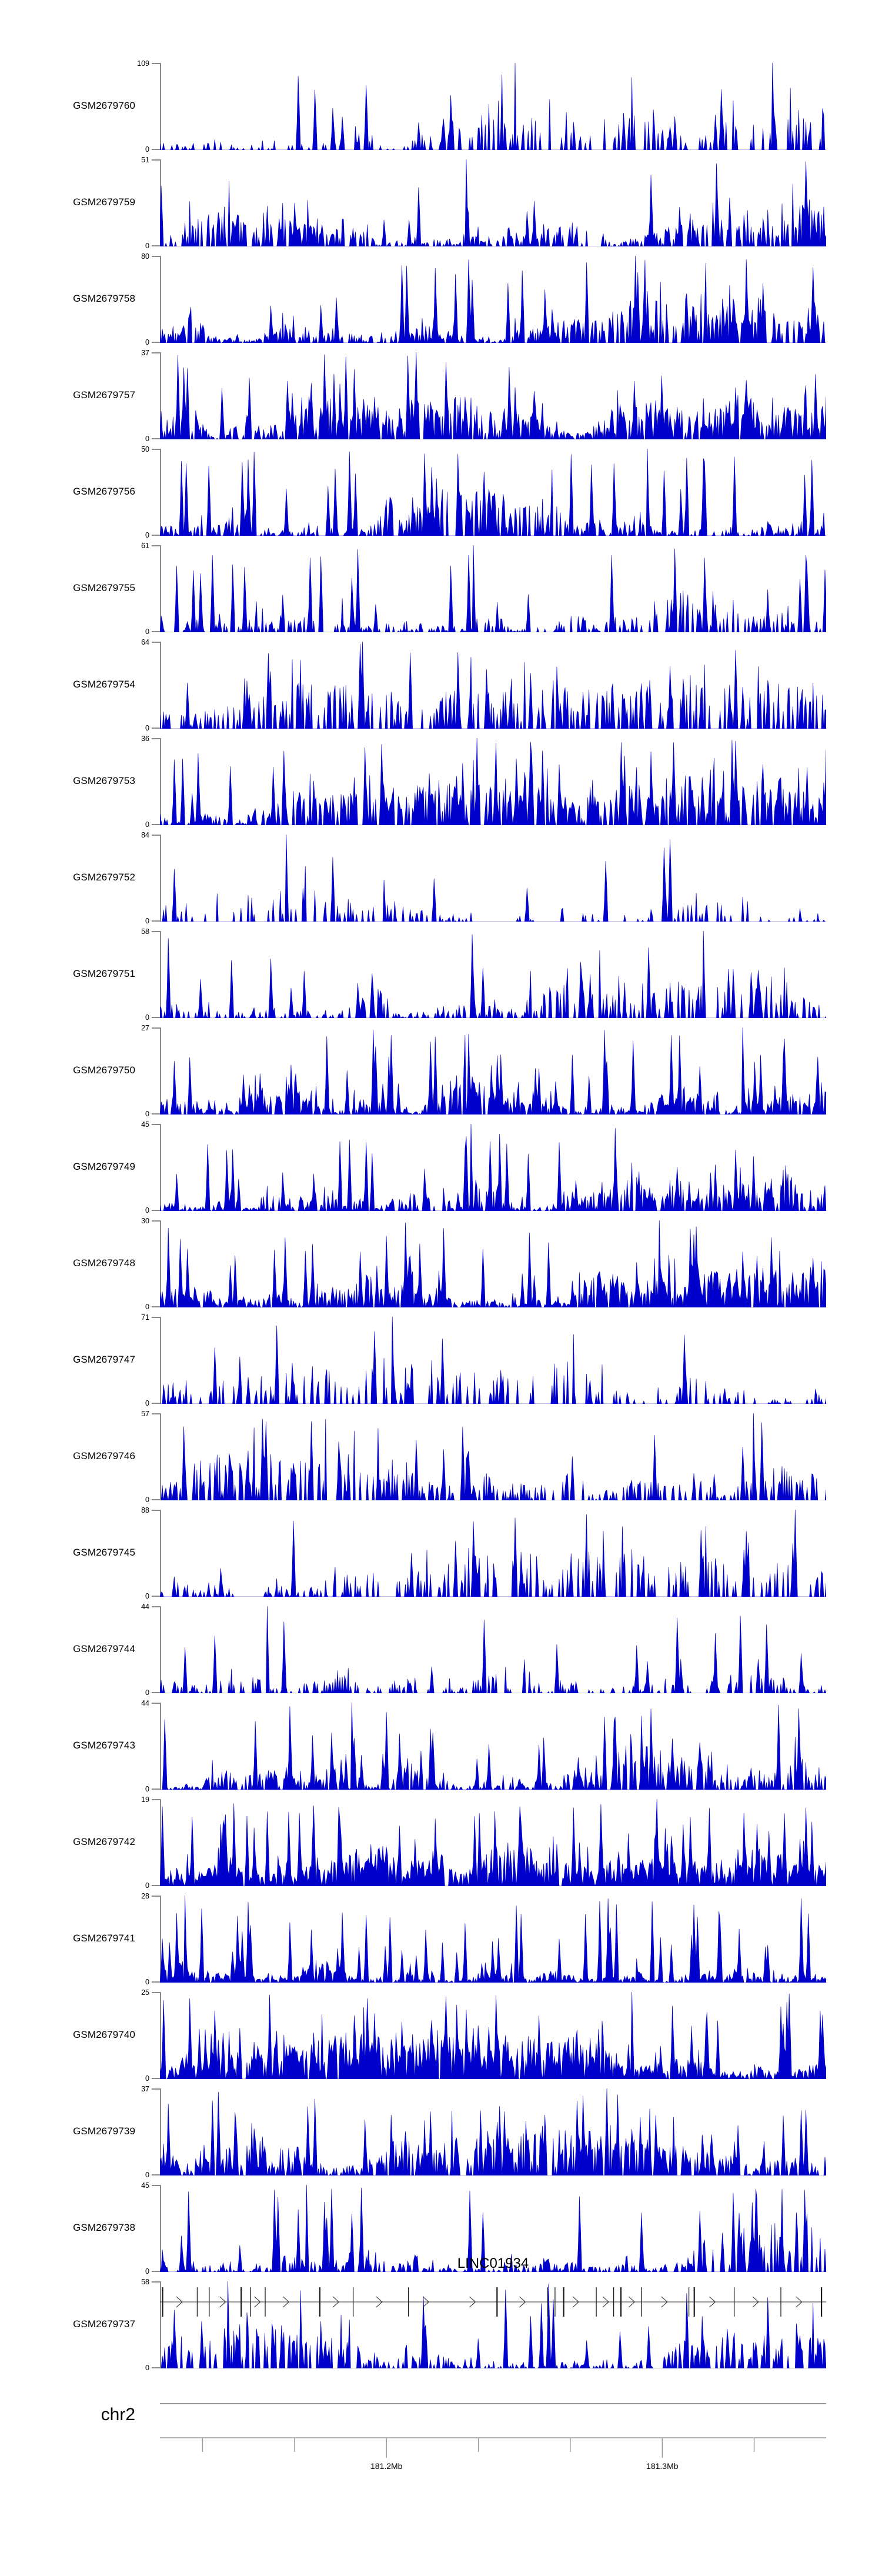 The width and height of the screenshot is (882, 2576). Describe the element at coordinates (145, 739) in the screenshot. I see `y-axis-max-value: 36` at that location.